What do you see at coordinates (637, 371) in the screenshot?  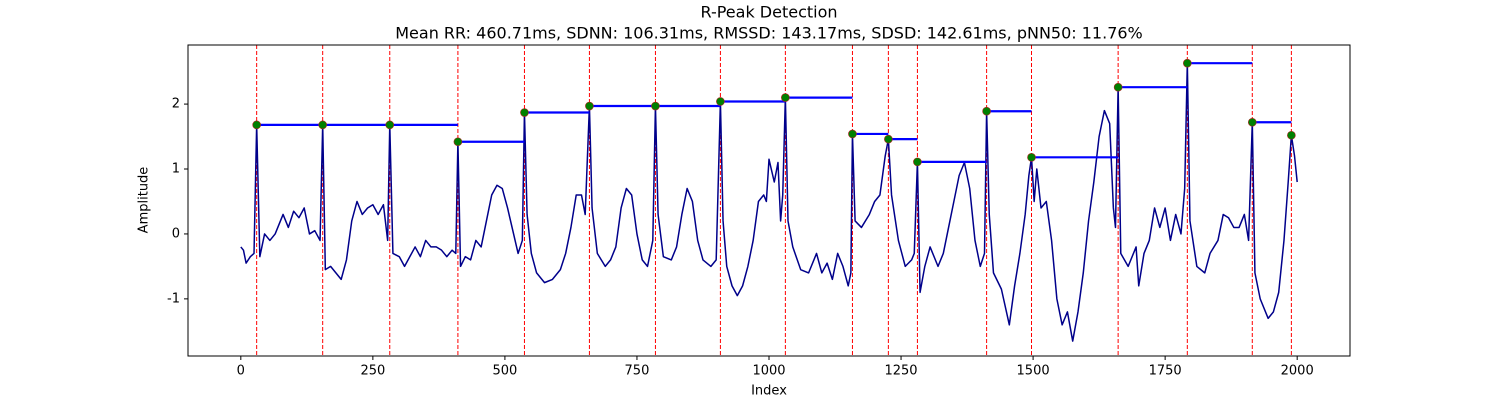 I see `x-tick-label: 750` at bounding box center [637, 371].